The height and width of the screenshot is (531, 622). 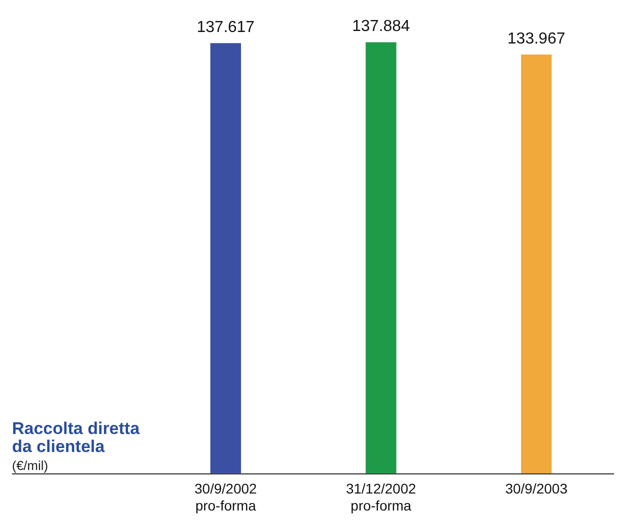 I want to click on data-label: 137.617, so click(x=225, y=27).